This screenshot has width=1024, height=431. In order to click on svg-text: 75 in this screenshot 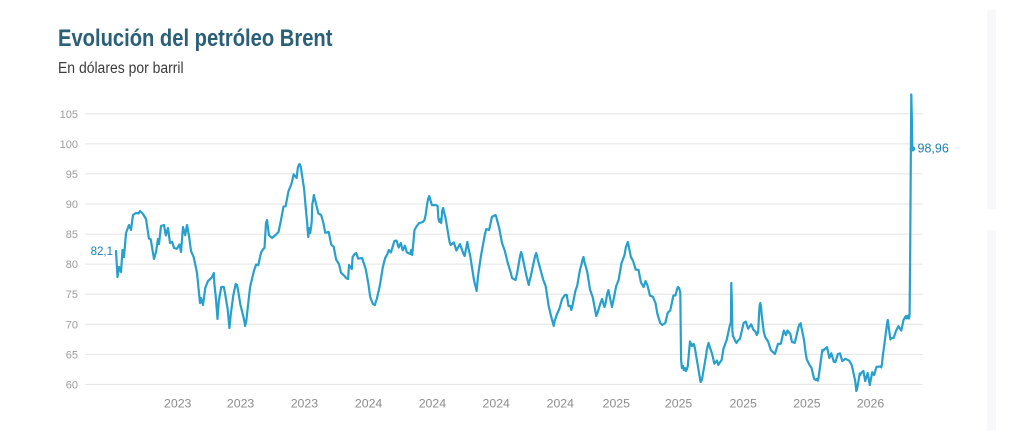, I will do `click(72, 295)`.